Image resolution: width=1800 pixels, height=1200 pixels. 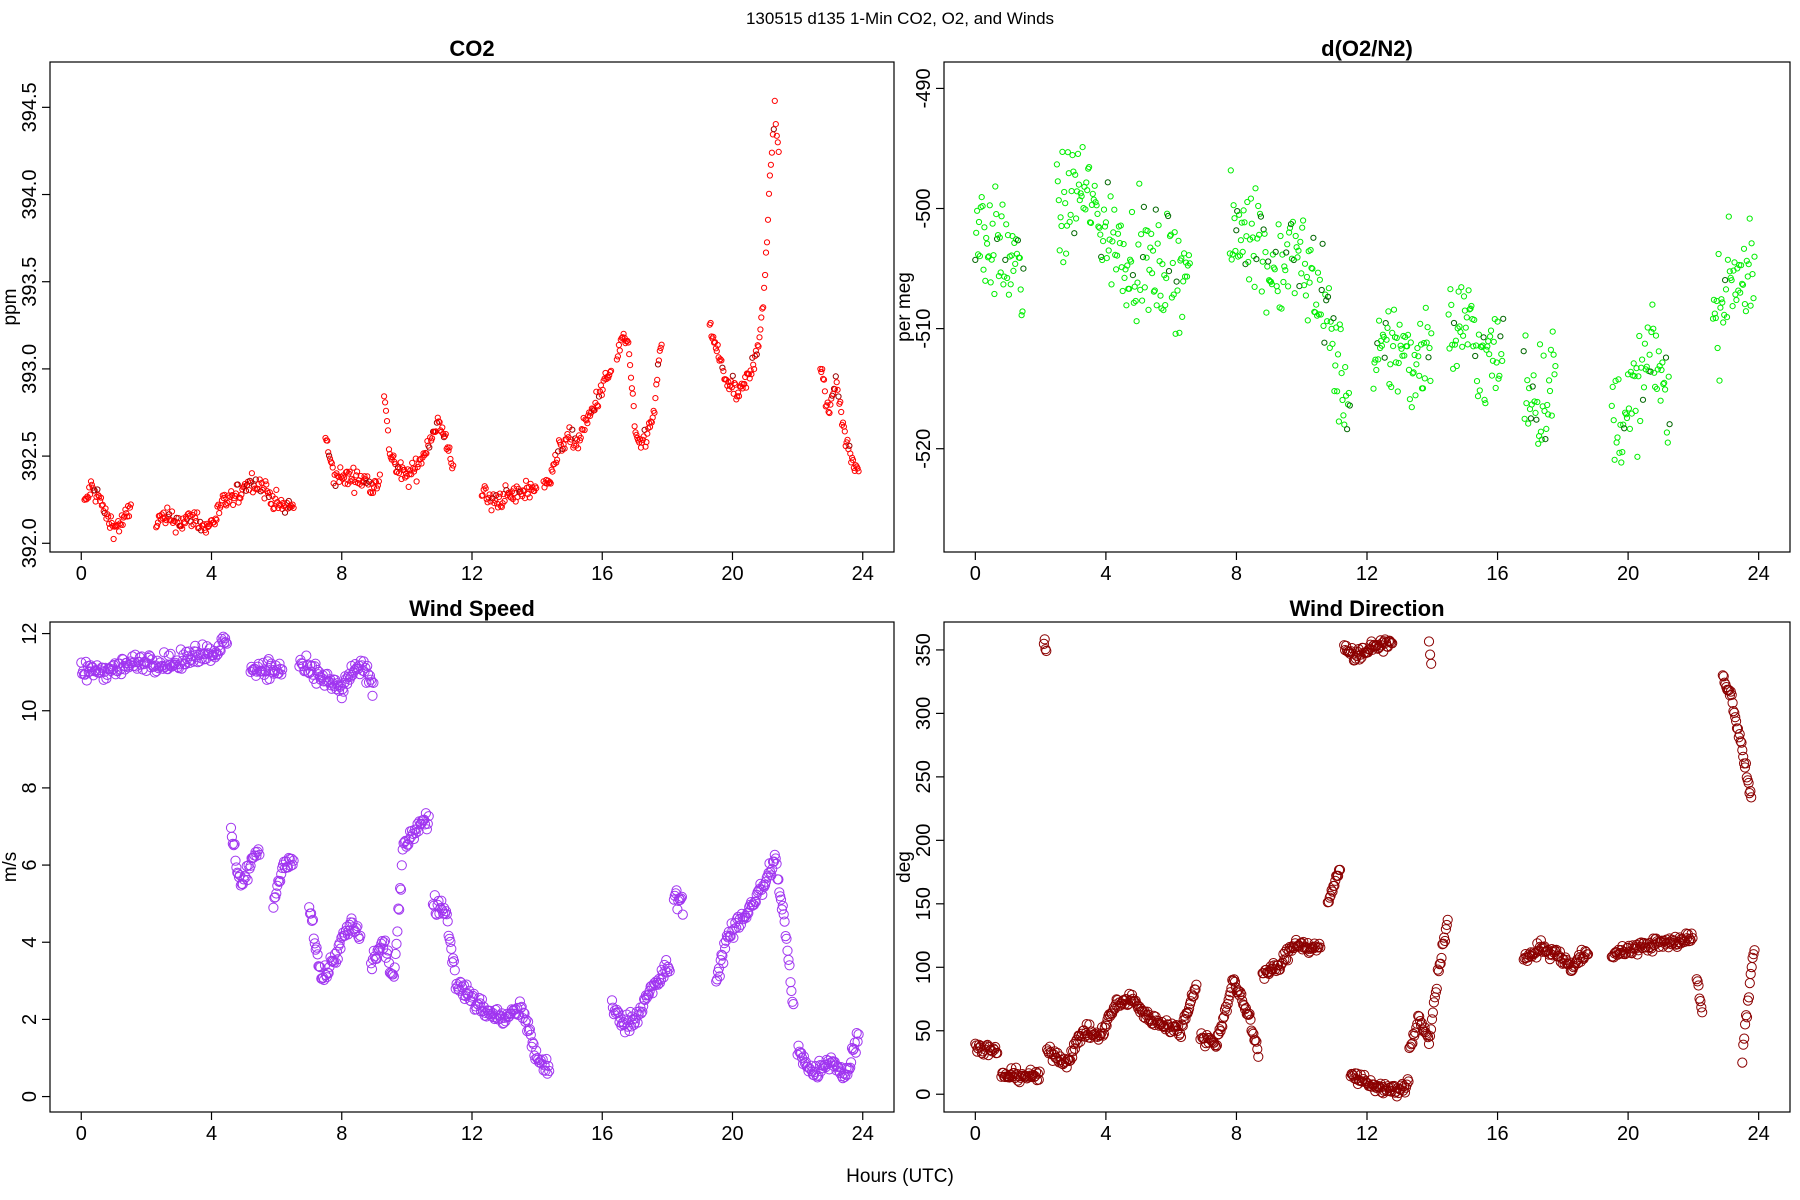 What do you see at coordinates (30, 369) in the screenshot?
I see `y-tick-label: 393.0` at bounding box center [30, 369].